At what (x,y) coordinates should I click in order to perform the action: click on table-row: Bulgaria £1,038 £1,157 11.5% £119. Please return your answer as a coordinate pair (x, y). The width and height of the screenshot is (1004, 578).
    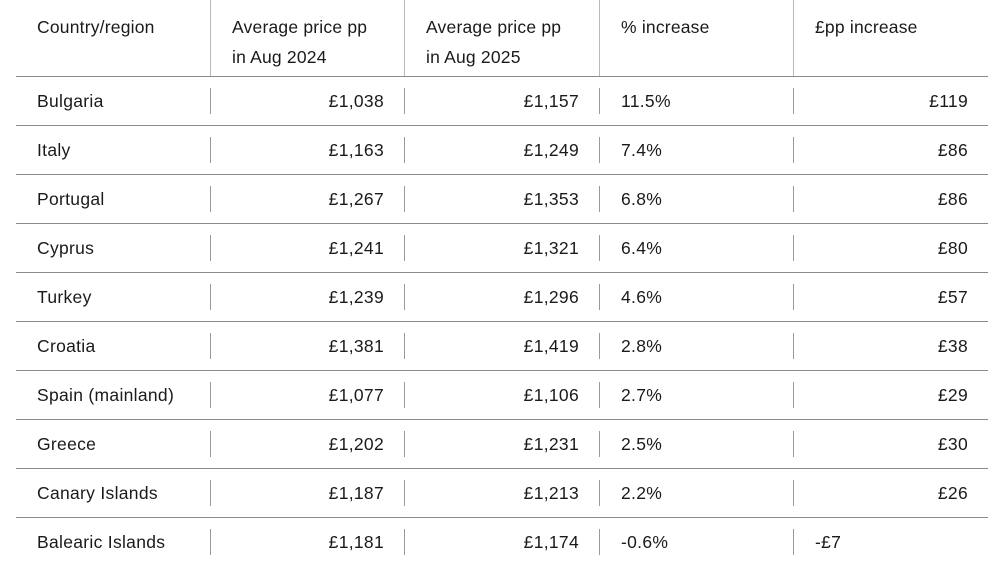
    Looking at the image, I should click on (502, 101).